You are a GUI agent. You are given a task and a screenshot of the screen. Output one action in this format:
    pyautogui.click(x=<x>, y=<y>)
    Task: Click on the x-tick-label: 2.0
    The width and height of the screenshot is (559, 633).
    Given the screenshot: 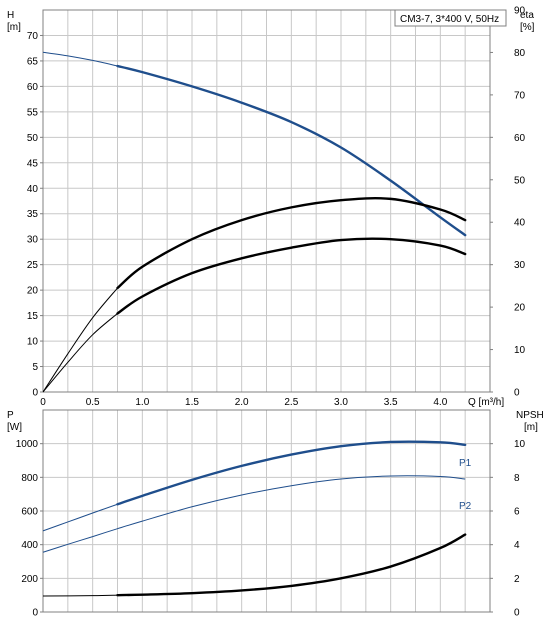 What is the action you would take?
    pyautogui.click(x=242, y=402)
    